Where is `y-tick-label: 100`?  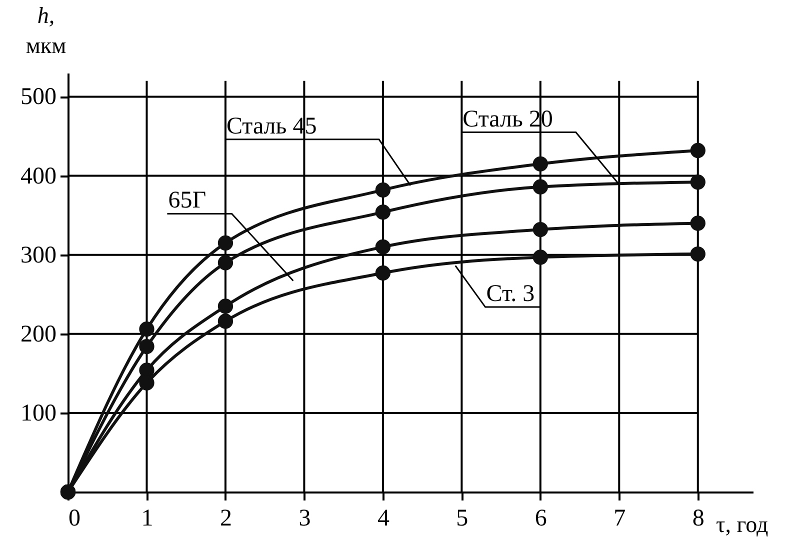 y-tick-label: 100 is located at coordinates (38, 413).